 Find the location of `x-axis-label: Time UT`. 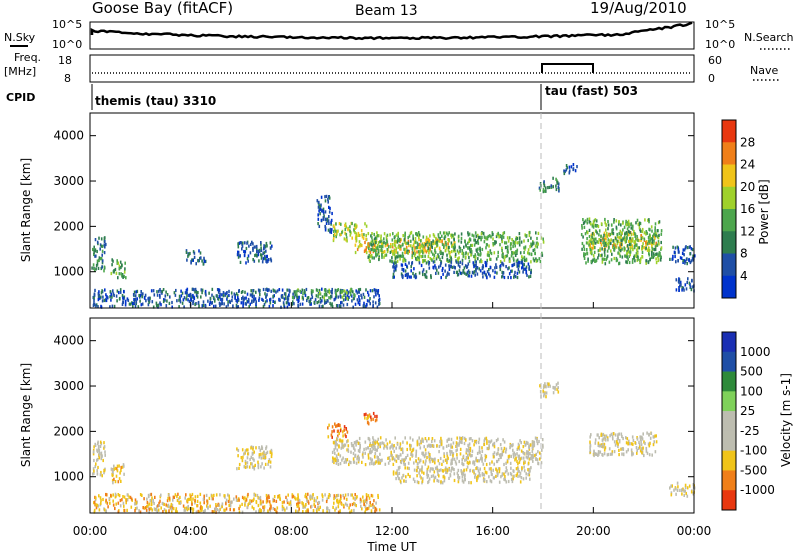

x-axis-label: Time UT is located at coordinates (391, 547).